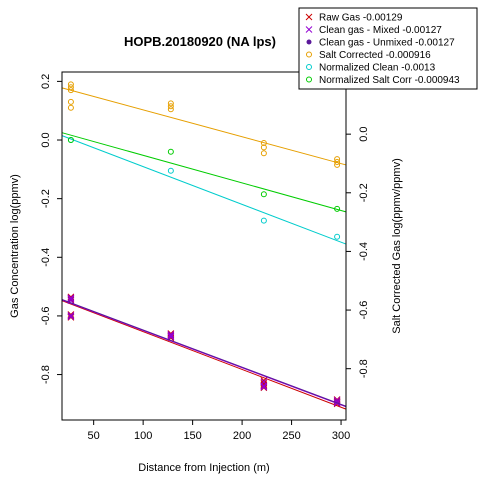 This screenshot has height=480, width=480. Describe the element at coordinates (364, 192) in the screenshot. I see `y-right-tick-label: -0.2` at that location.